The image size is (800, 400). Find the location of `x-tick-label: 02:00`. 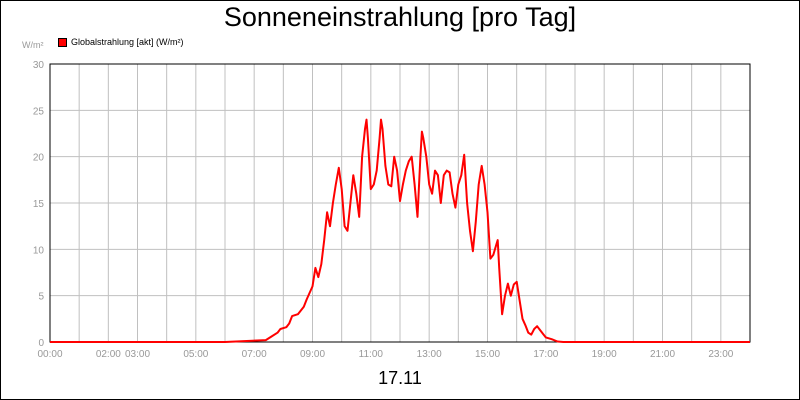

x-tick-label: 02:00 is located at coordinates (108, 354).